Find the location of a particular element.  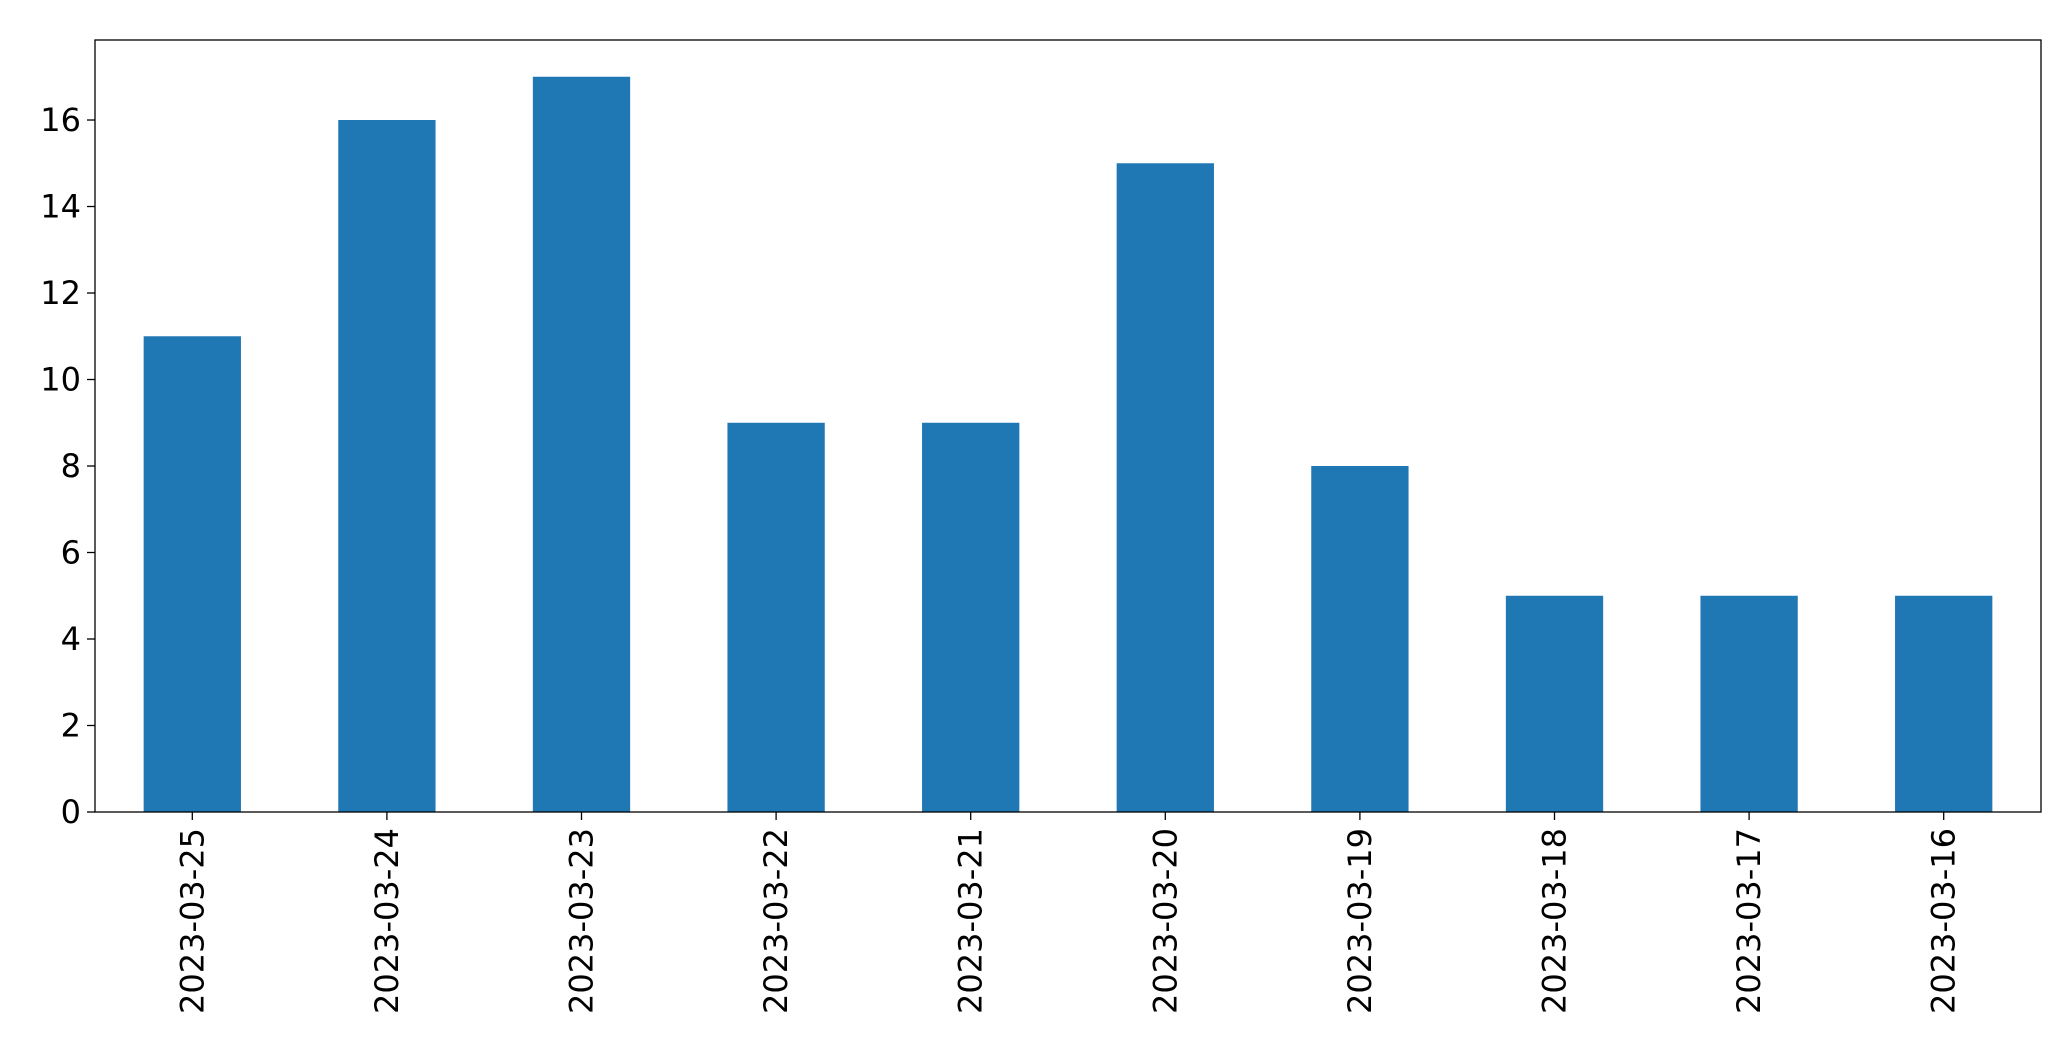

y-tick-label: 10 is located at coordinates (60, 380).